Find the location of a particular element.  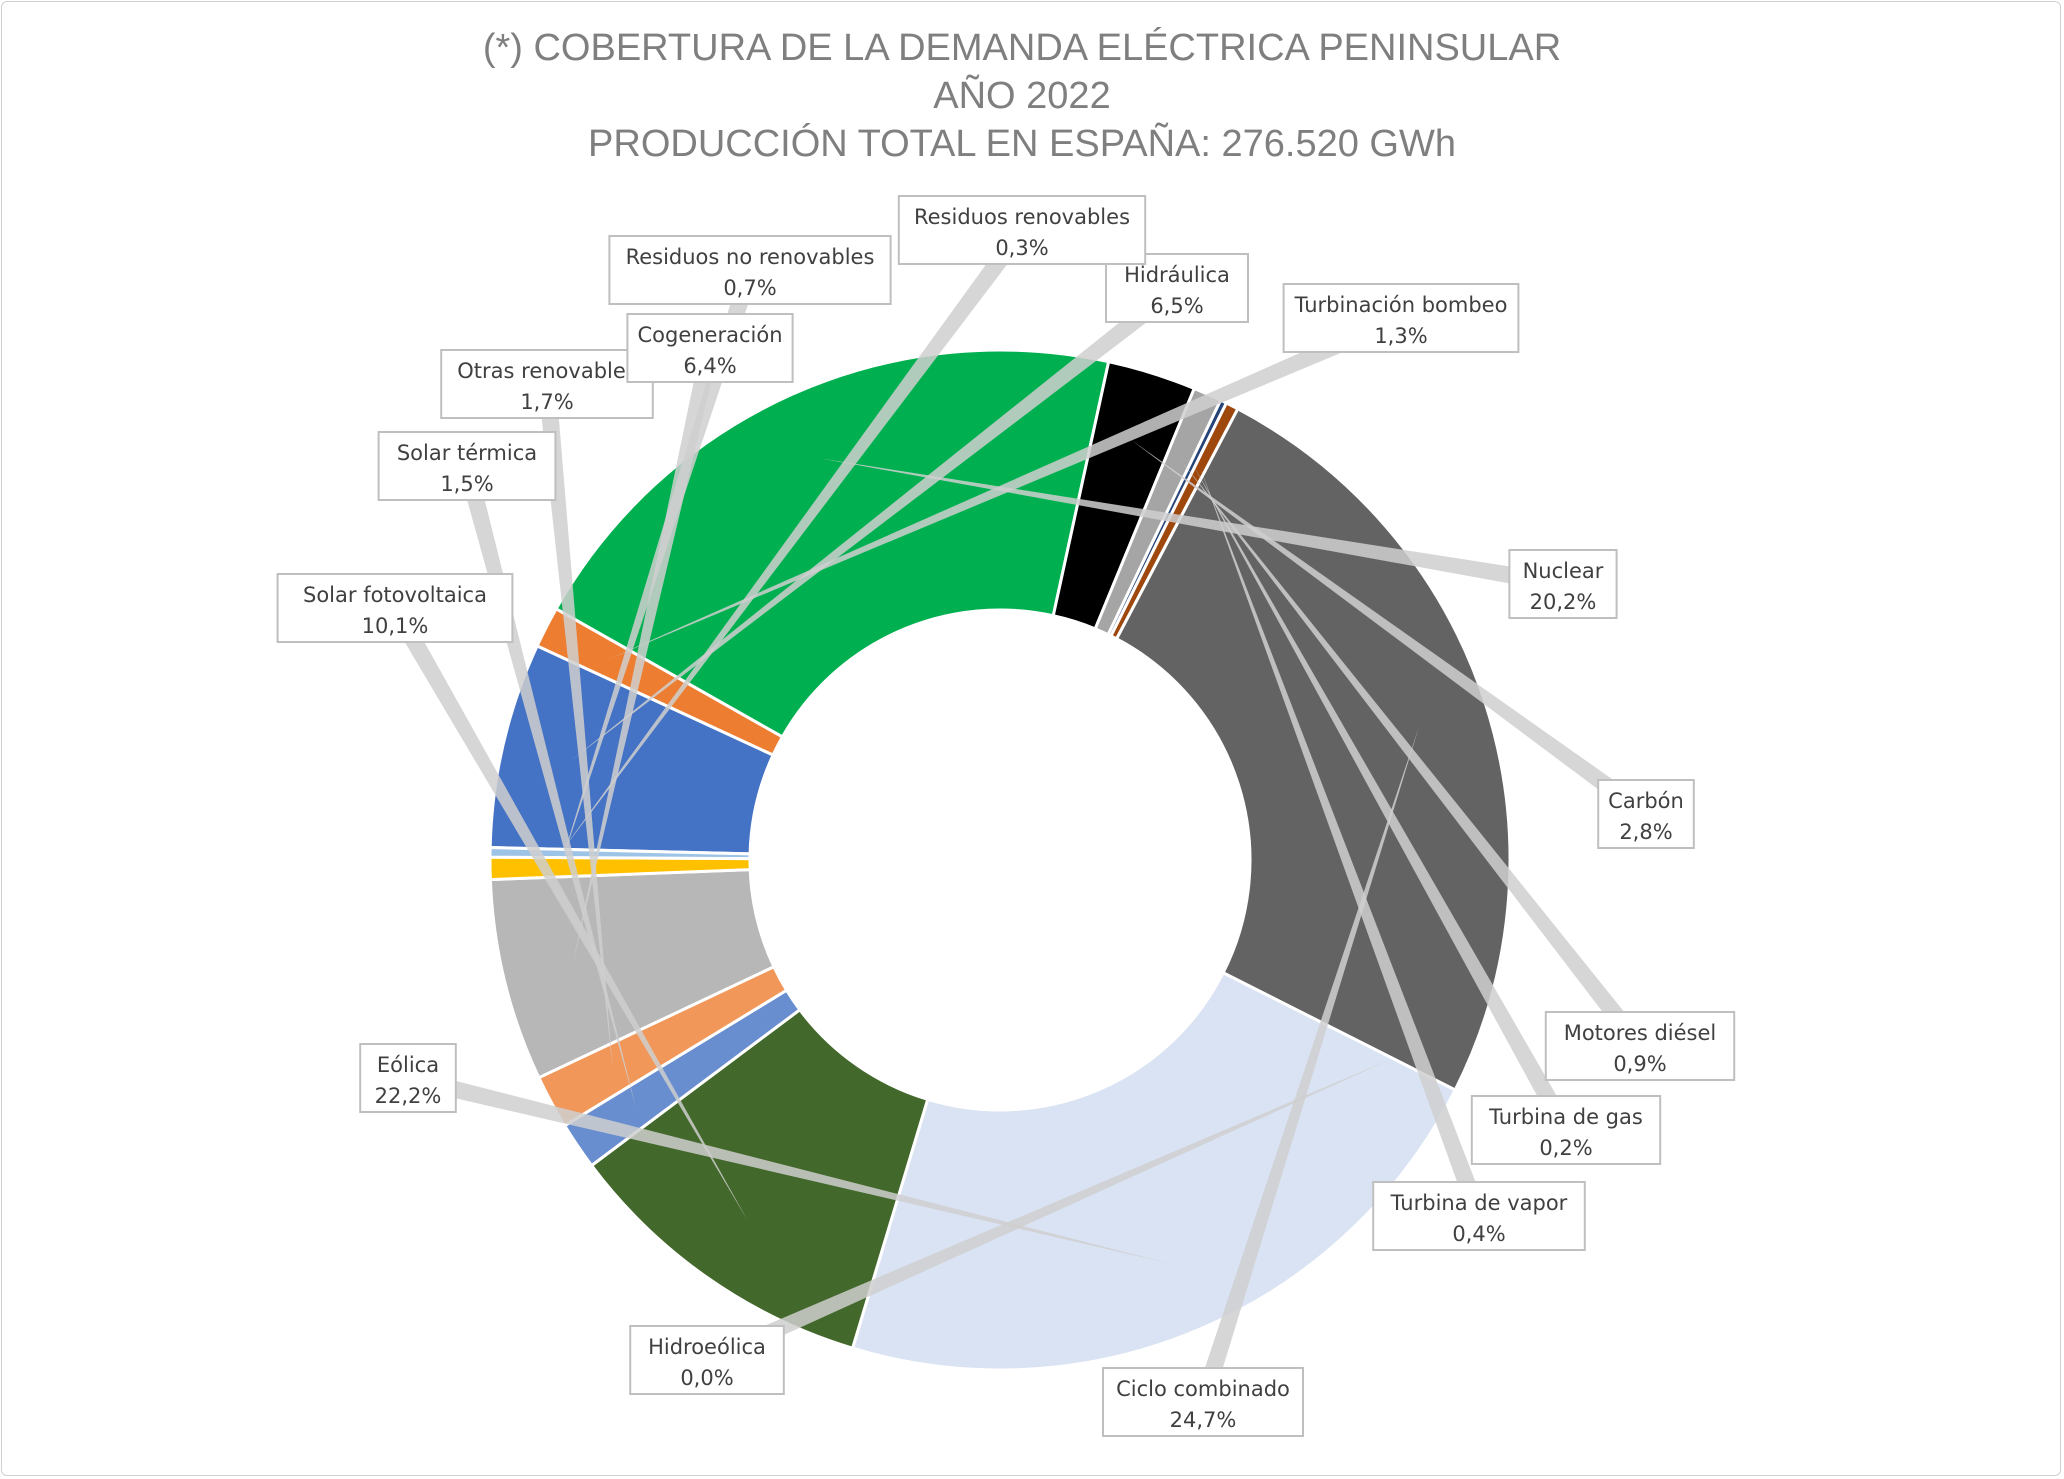

leader-turbina-de-vapor is located at coordinates (1344, 844).